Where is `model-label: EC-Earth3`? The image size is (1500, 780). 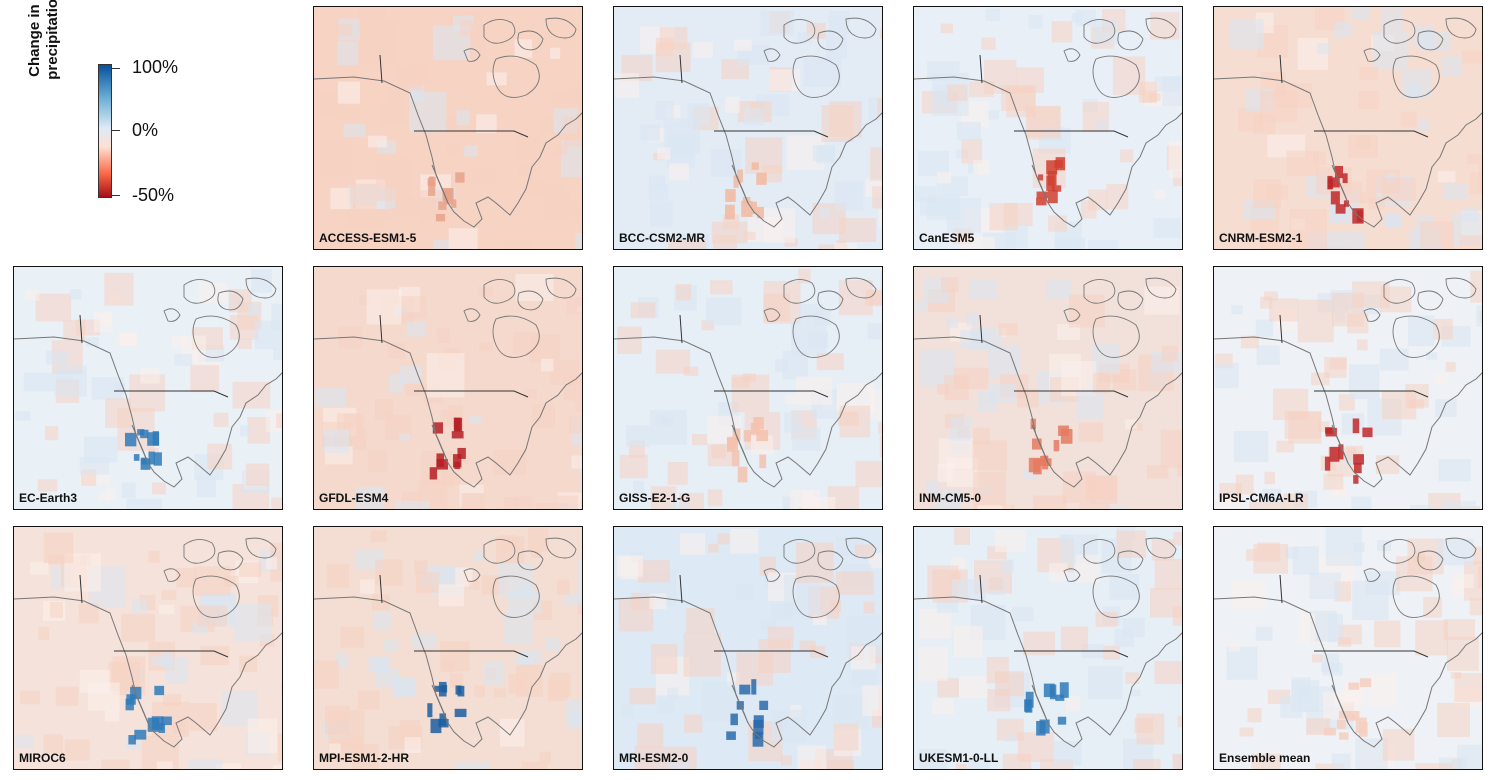
model-label: EC-Earth3 is located at coordinates (48, 498).